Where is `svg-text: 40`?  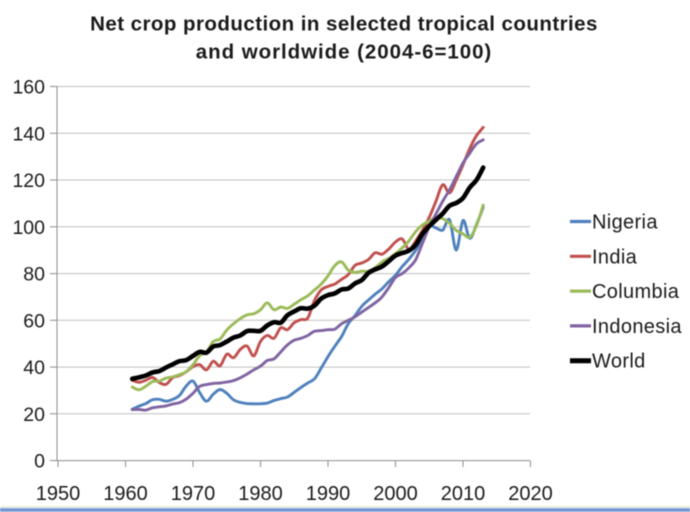 svg-text: 40 is located at coordinates (34, 368).